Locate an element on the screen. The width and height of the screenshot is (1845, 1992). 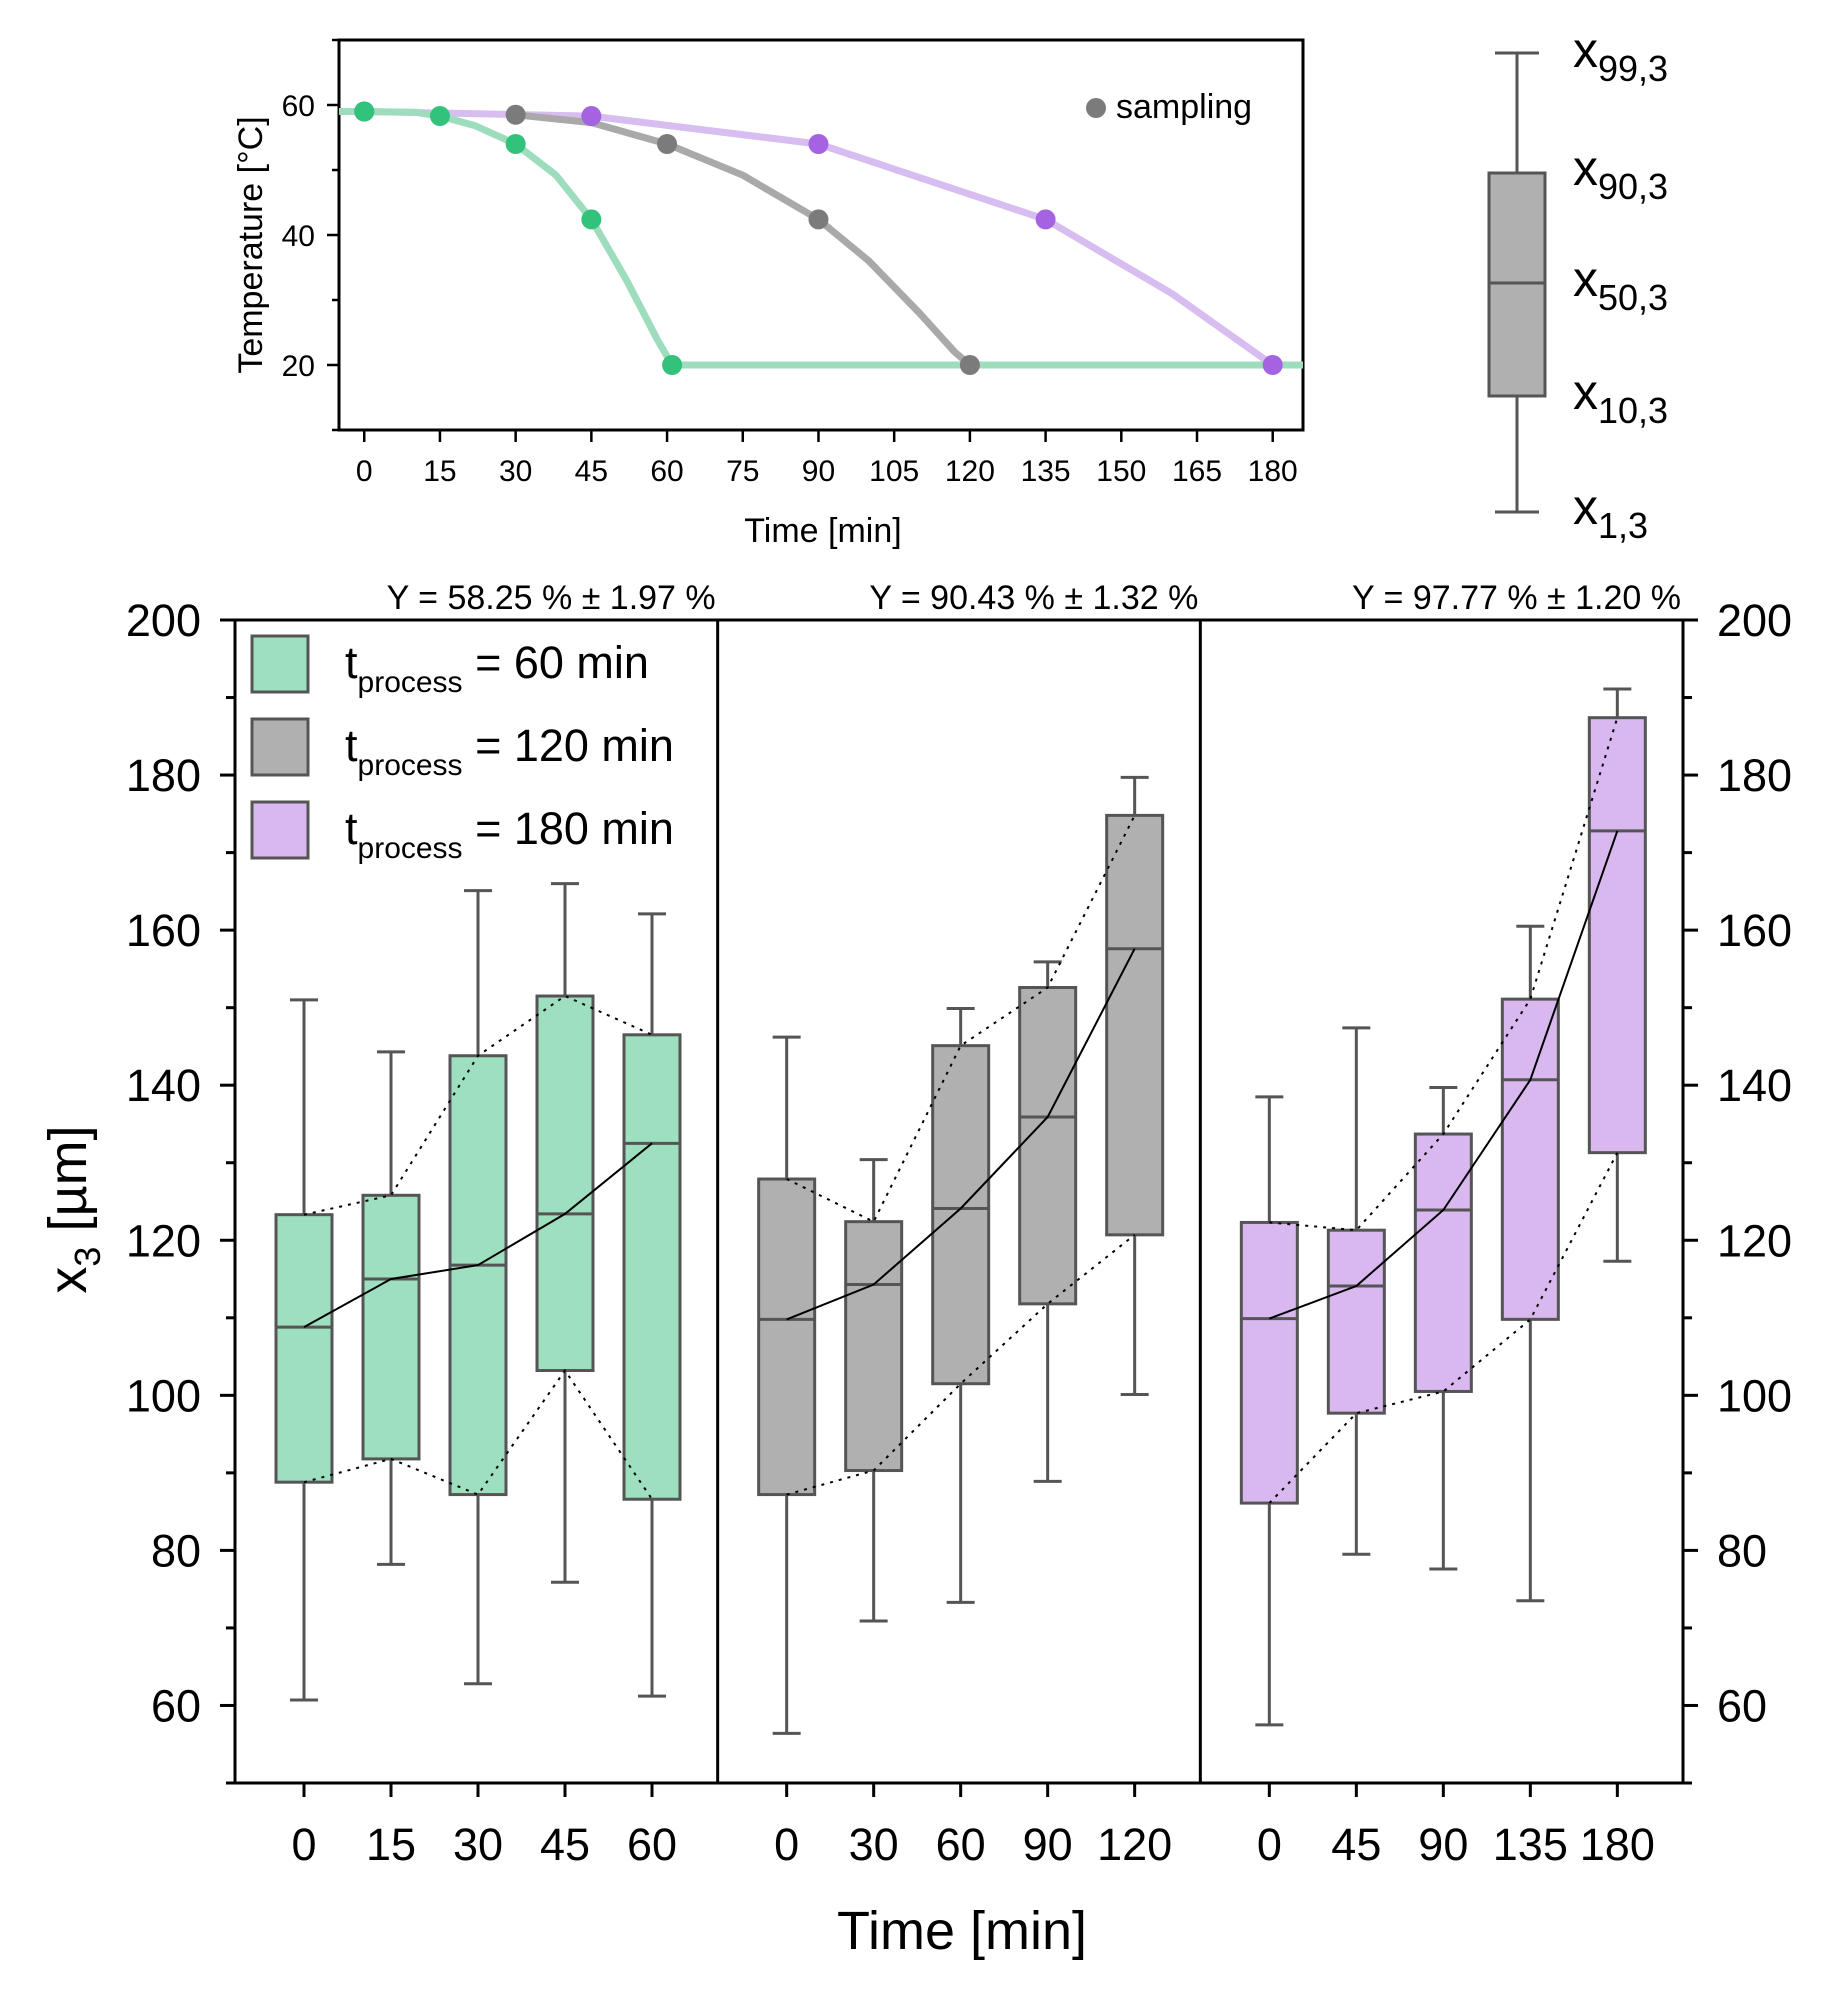
x-tick-label: 180 is located at coordinates (1617, 1844).